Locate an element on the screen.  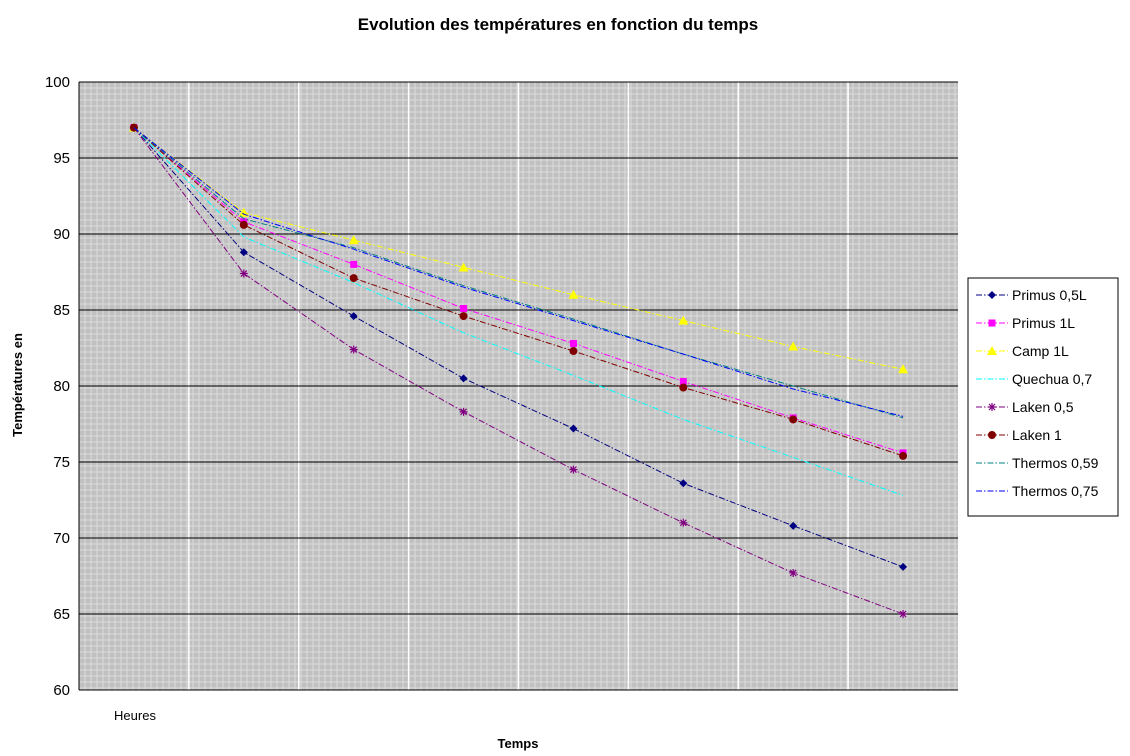
legend-label: Laken 0,5 is located at coordinates (1043, 407).